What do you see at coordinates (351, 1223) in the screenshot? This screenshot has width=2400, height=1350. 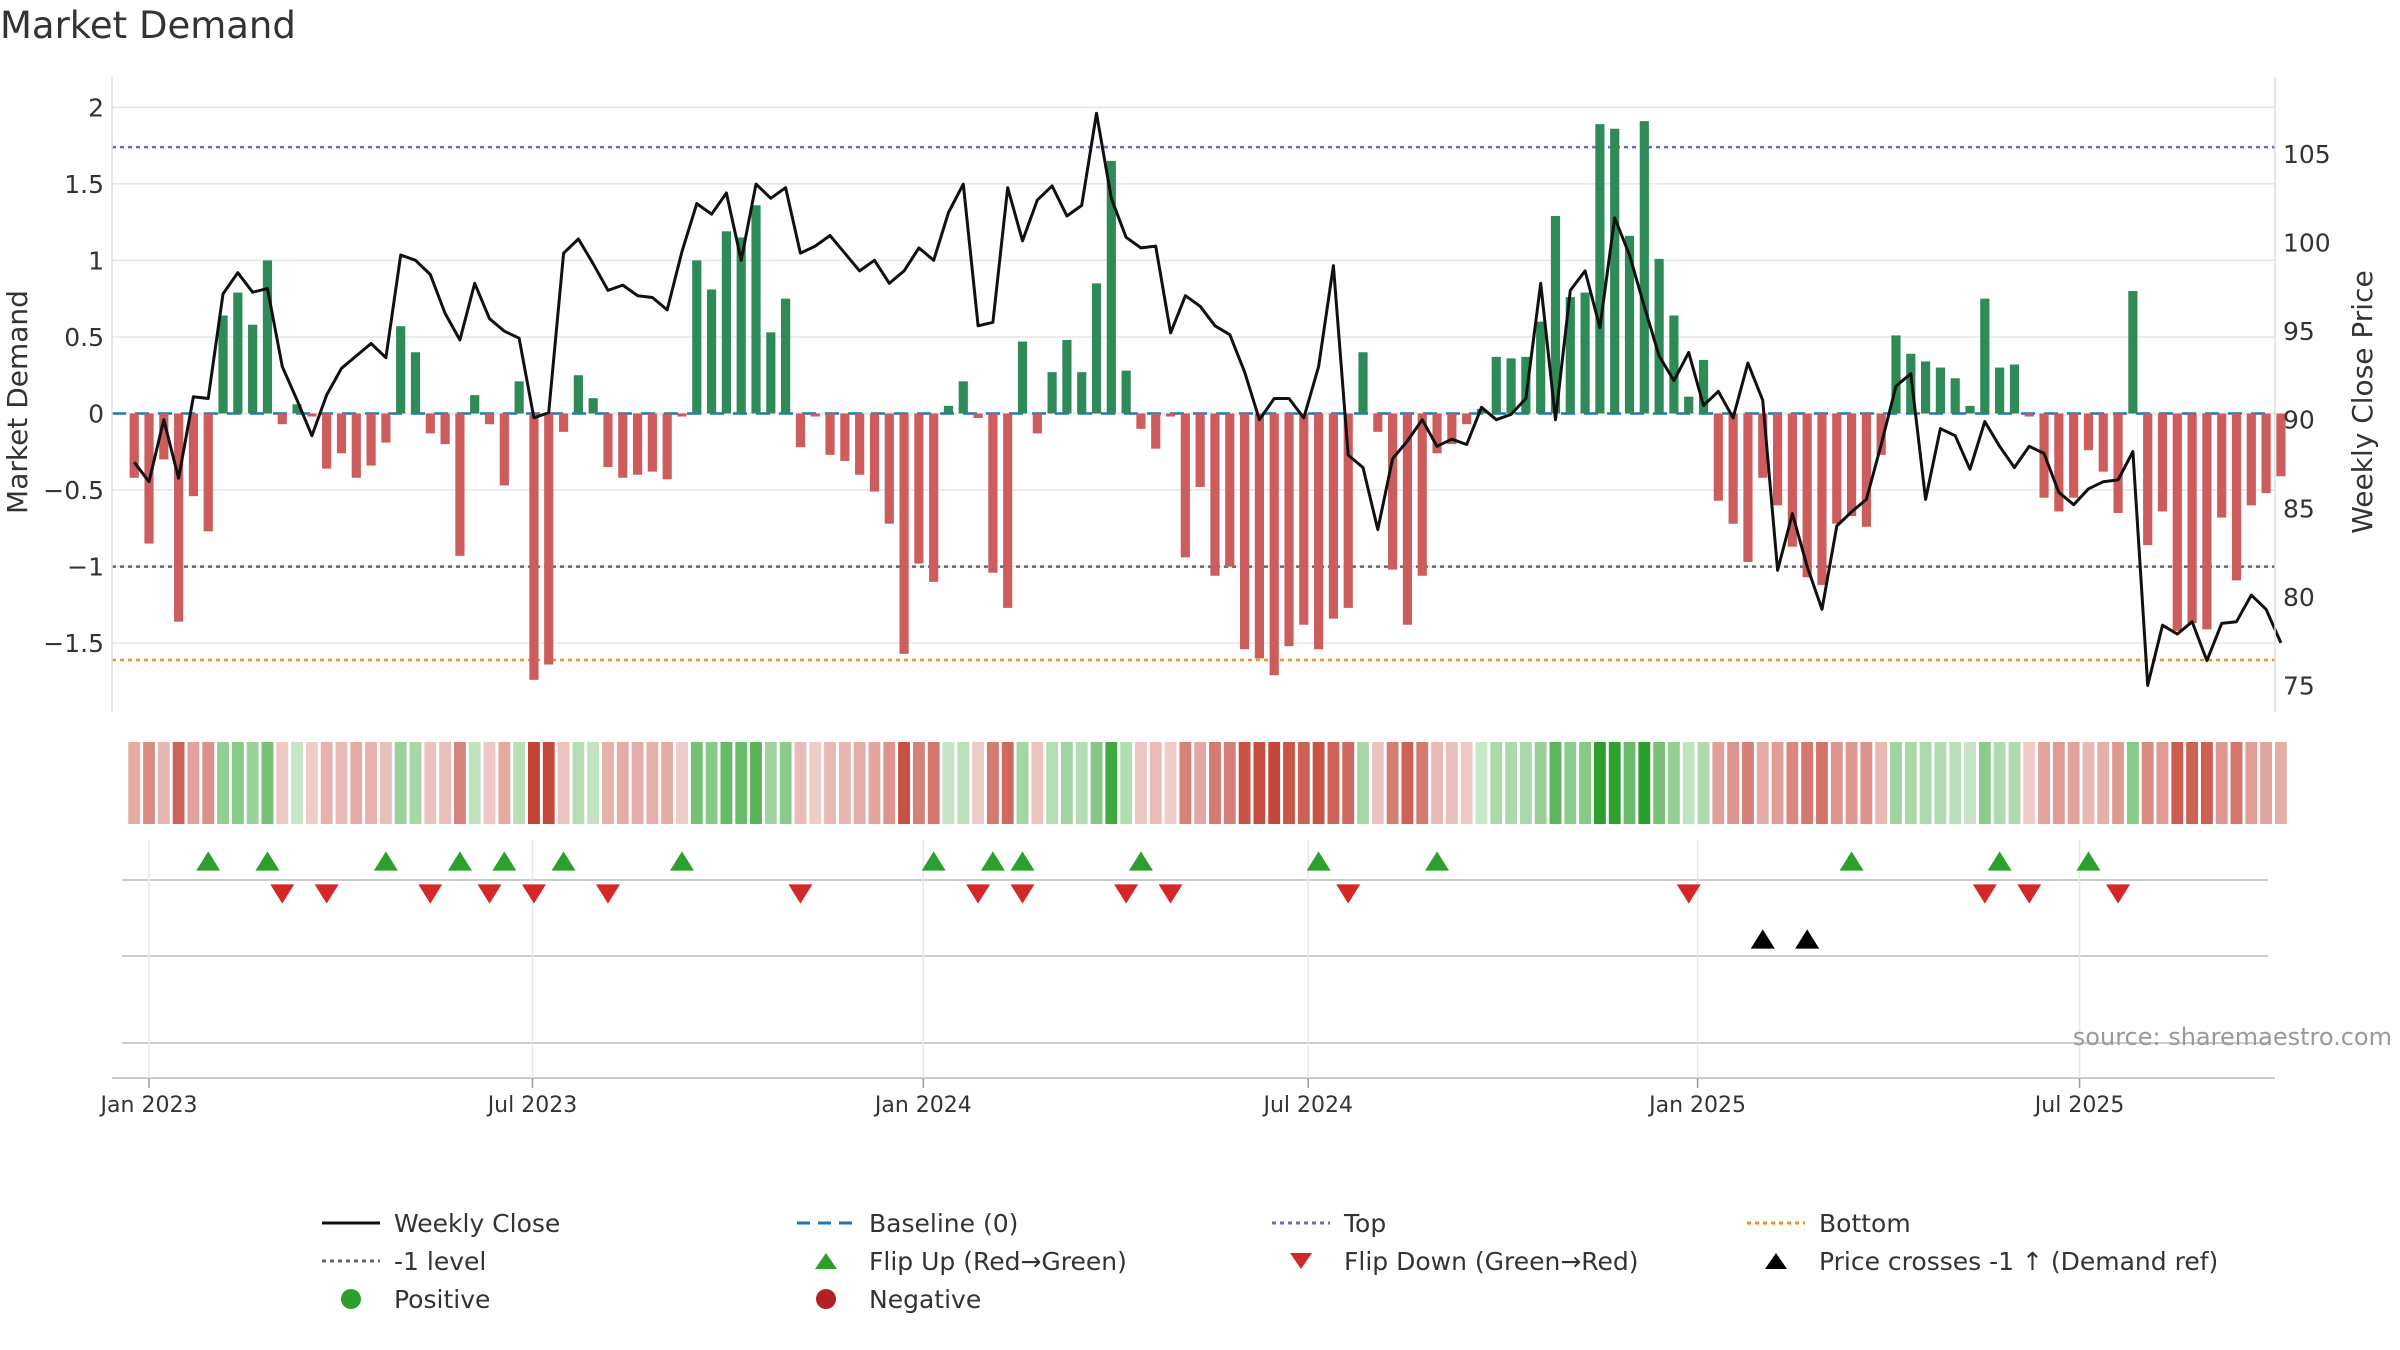 I see `legend-symbol-close` at bounding box center [351, 1223].